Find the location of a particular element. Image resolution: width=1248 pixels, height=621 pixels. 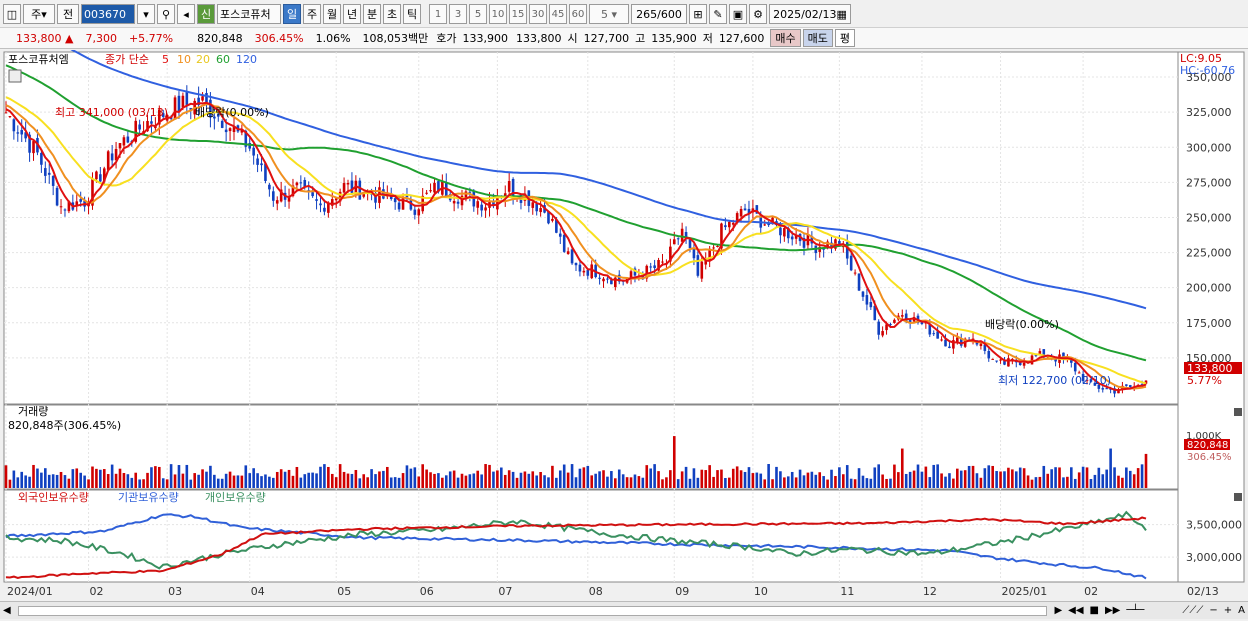

draw-tools-icon: ⟋⟋⟋ is located at coordinates (1193, 610).